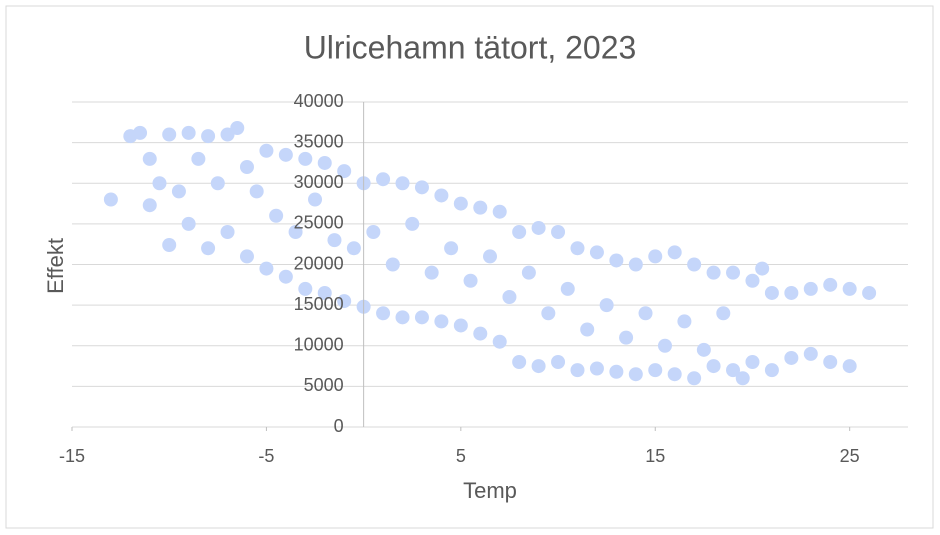 This screenshot has width=940, height=535. I want to click on y-tick-label: 10000, so click(319, 345).